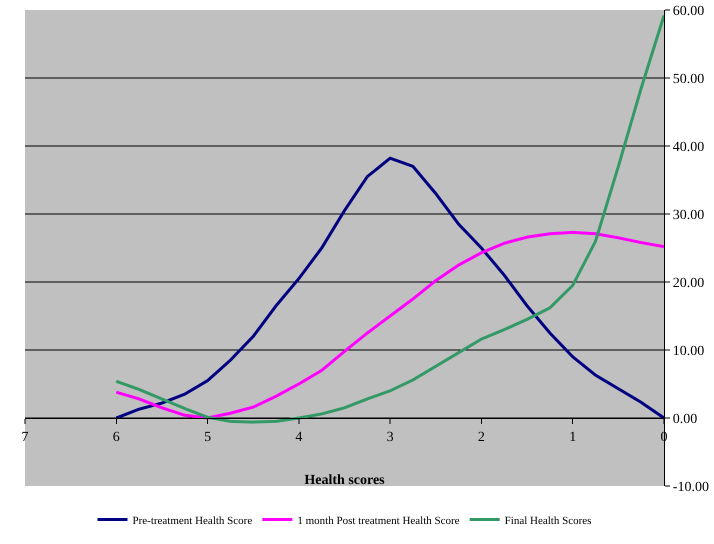 The height and width of the screenshot is (544, 714). Describe the element at coordinates (481, 437) in the screenshot. I see `x-tick-label: 2` at that location.